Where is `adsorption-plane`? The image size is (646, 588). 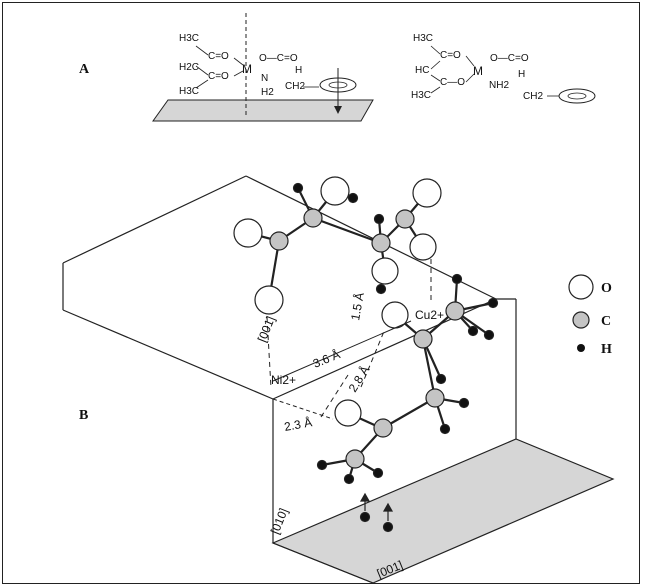
adsorption-plane is located at coordinates (263, 110).